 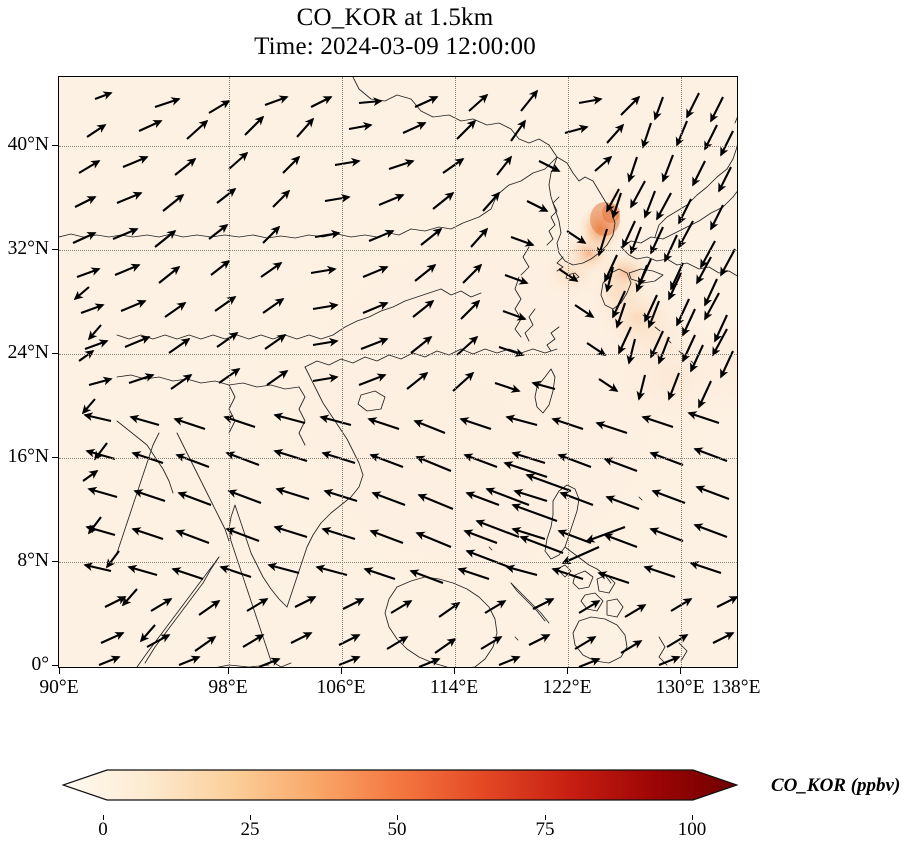 What do you see at coordinates (28, 456) in the screenshot?
I see `ytick-label-16: 16°N` at bounding box center [28, 456].